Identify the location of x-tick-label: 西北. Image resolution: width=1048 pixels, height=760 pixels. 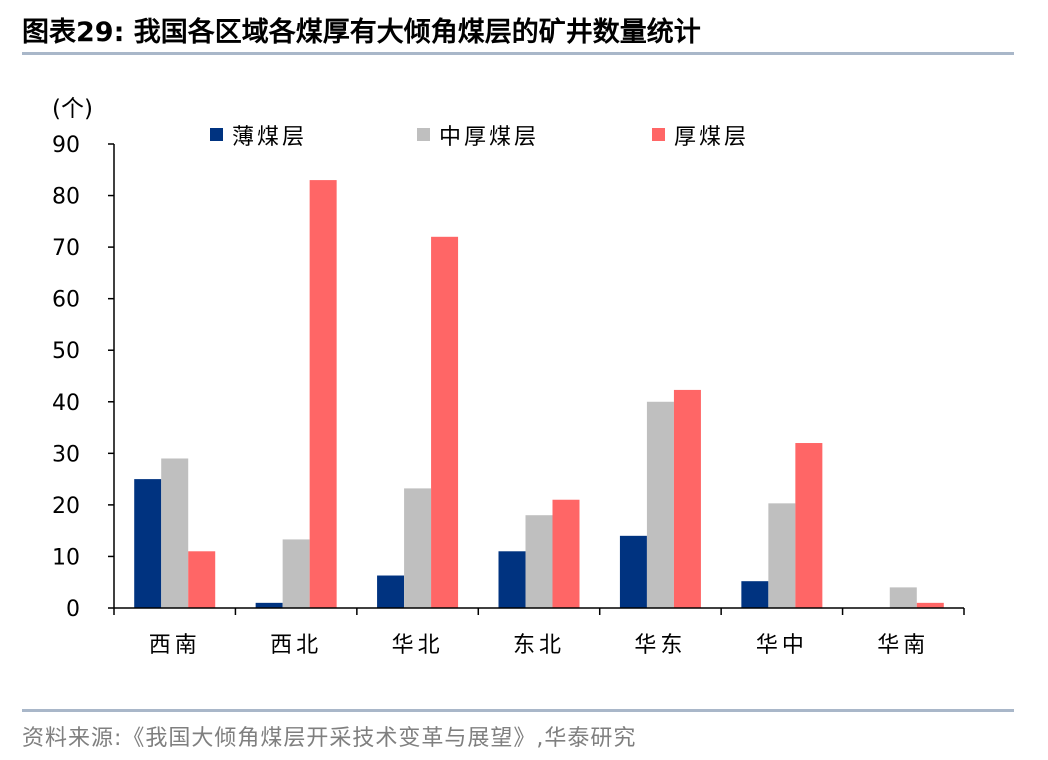
(296, 645).